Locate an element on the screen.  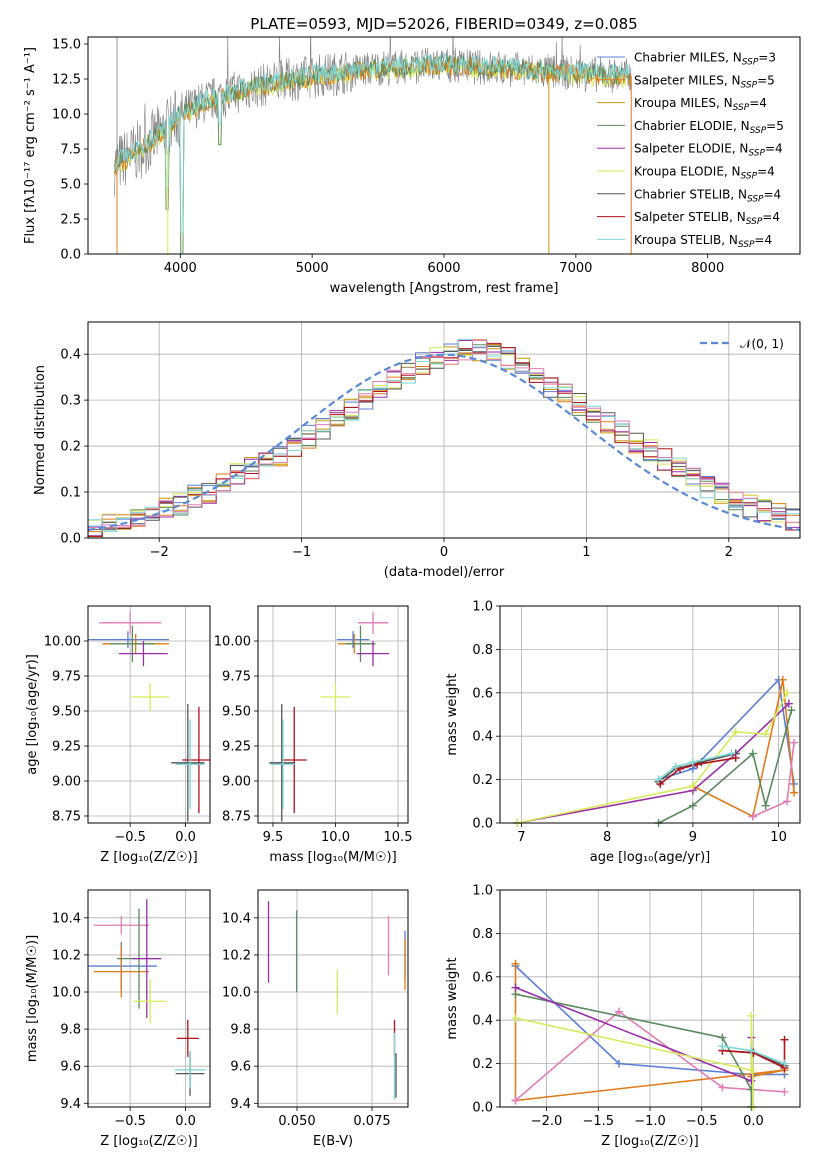
x-tick-label: 1 is located at coordinates (586, 552).